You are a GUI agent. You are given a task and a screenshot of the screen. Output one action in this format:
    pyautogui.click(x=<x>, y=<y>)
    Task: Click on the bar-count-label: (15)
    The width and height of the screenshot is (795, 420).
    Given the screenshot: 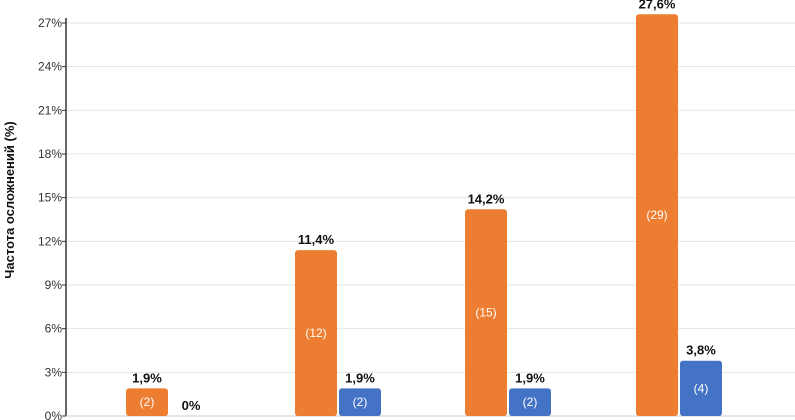 What is the action you would take?
    pyautogui.click(x=485, y=313)
    